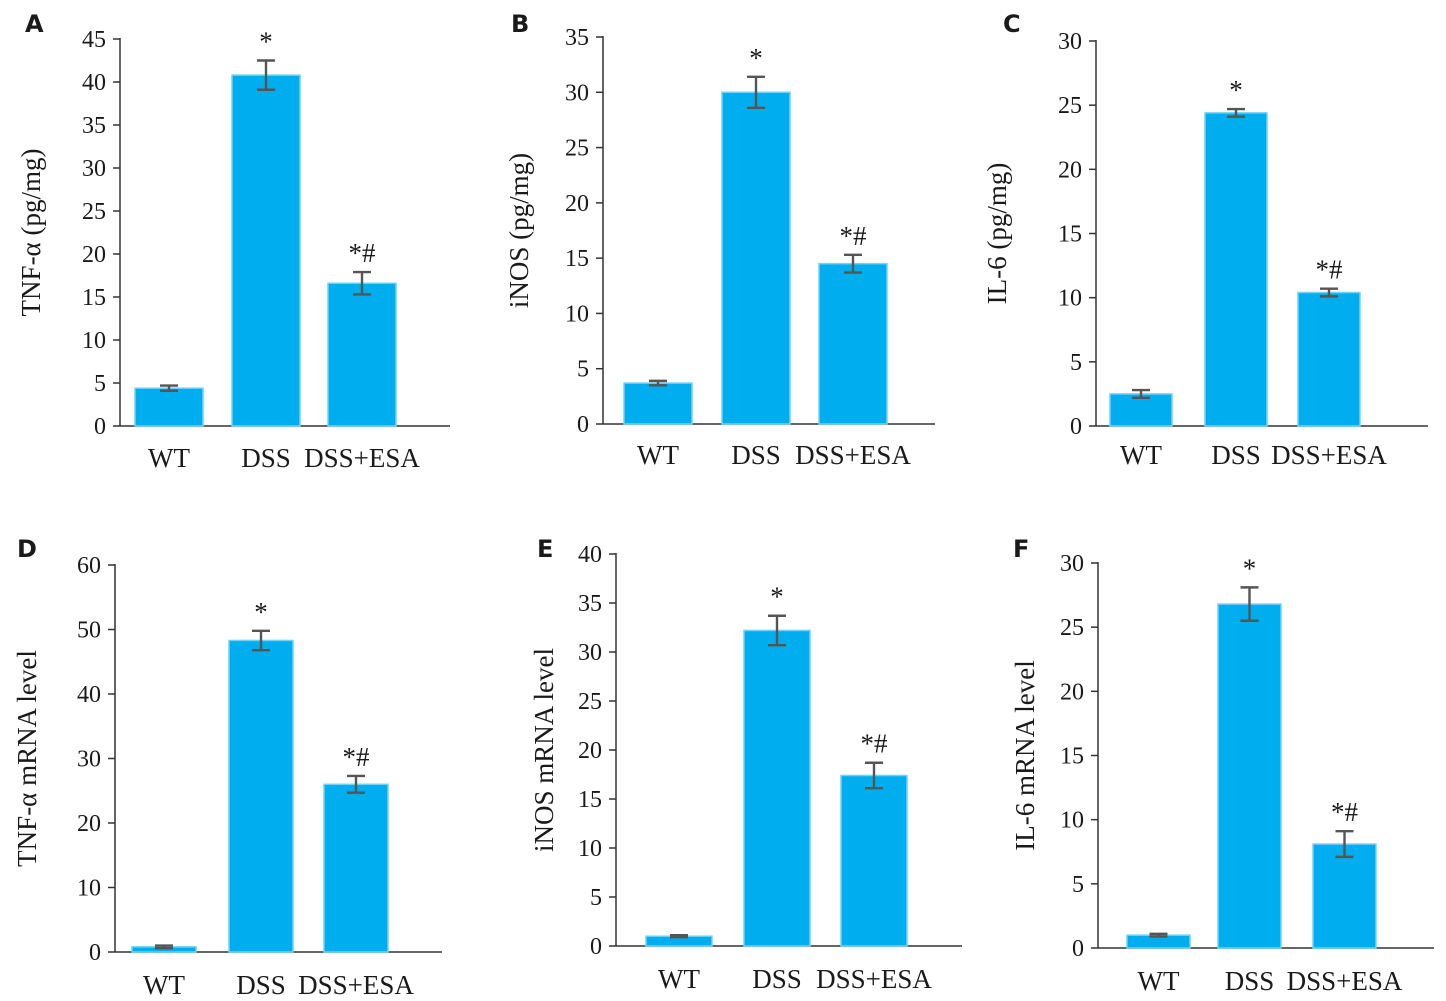 Image resolution: width=1446 pixels, height=1001 pixels. I want to click on panel-letter: A, so click(34, 24).